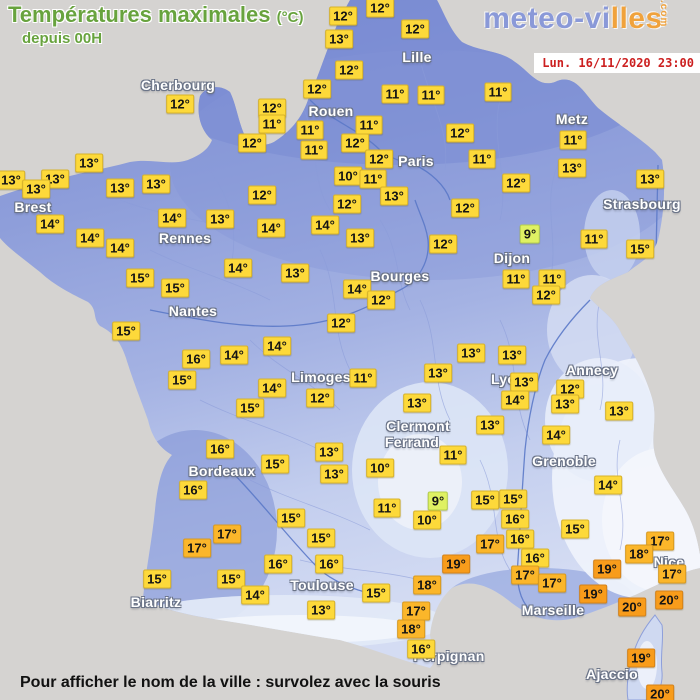 This screenshot has height=700, width=700. What do you see at coordinates (530, 234) in the screenshot?
I see `temp-label: 9°` at bounding box center [530, 234].